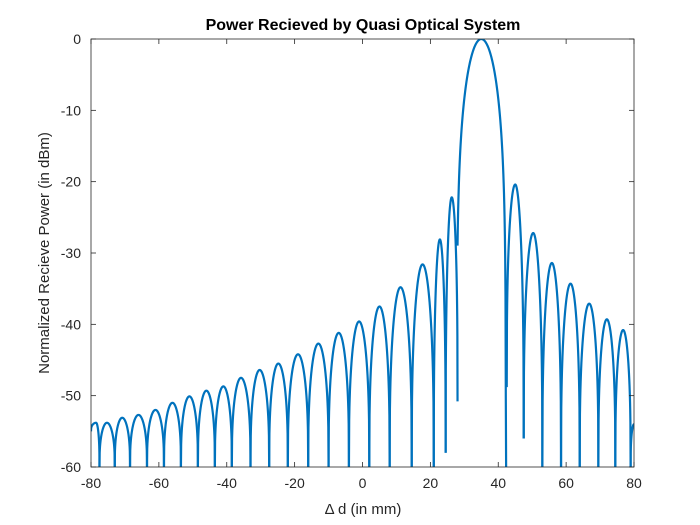 The image size is (700, 525). Describe the element at coordinates (431, 483) in the screenshot. I see `x-tick-label: 20` at that location.